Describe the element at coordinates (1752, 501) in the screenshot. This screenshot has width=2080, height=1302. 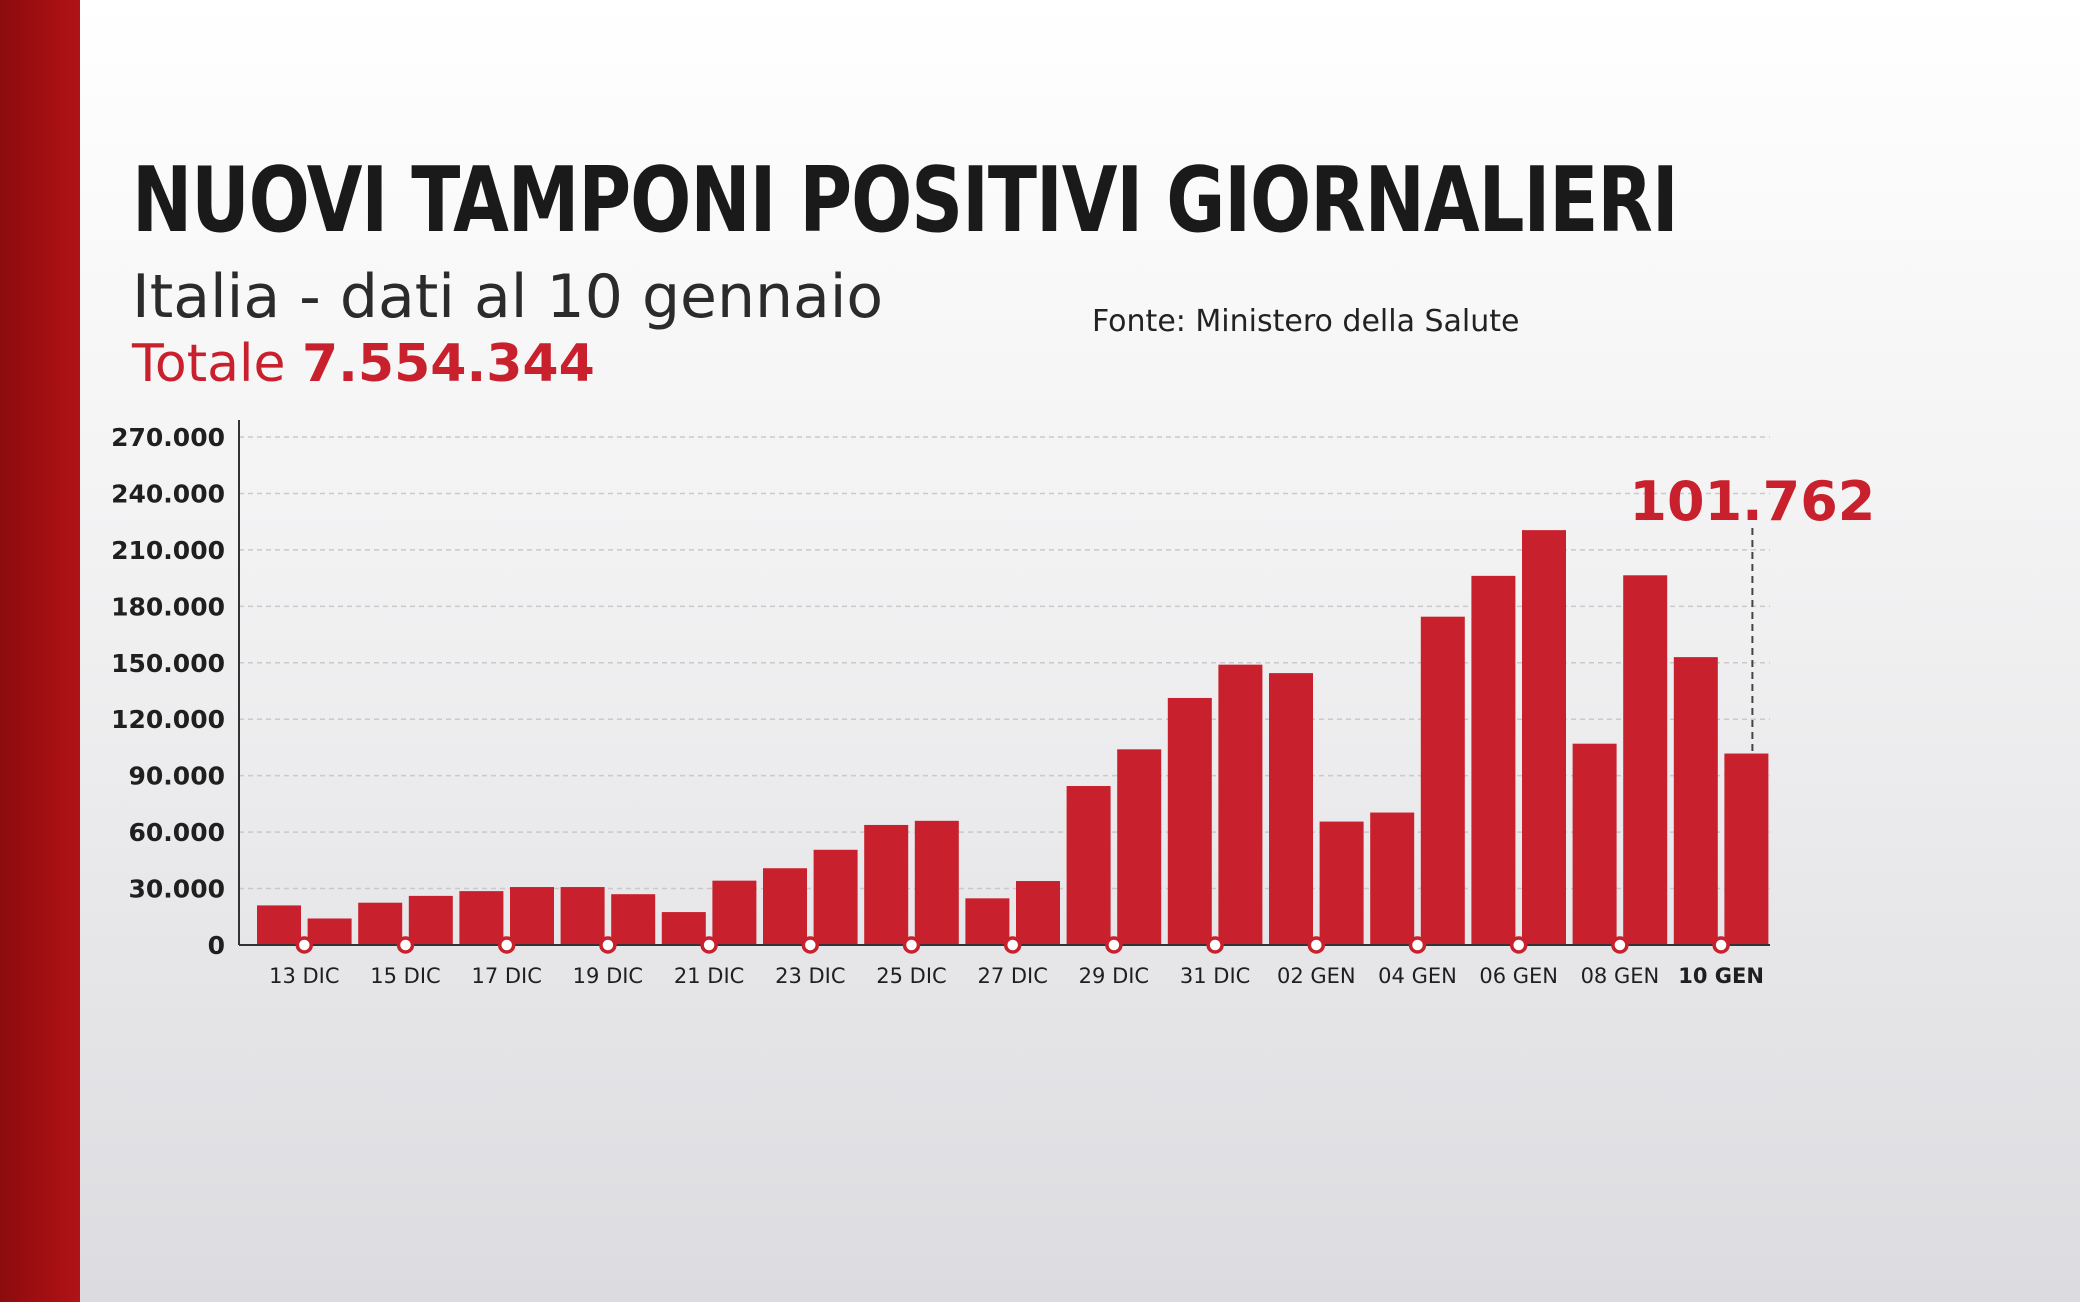
I see `callout-value: 101.762` at that location.